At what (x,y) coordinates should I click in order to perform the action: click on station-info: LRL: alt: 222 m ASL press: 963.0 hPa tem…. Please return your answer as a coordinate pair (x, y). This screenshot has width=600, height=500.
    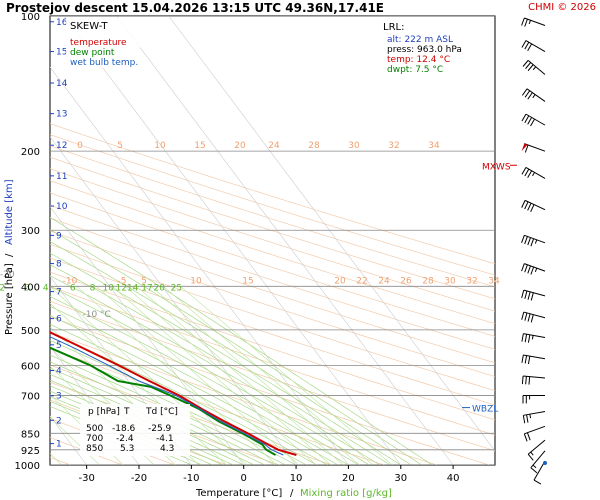
    Looking at the image, I should click on (437, 50).